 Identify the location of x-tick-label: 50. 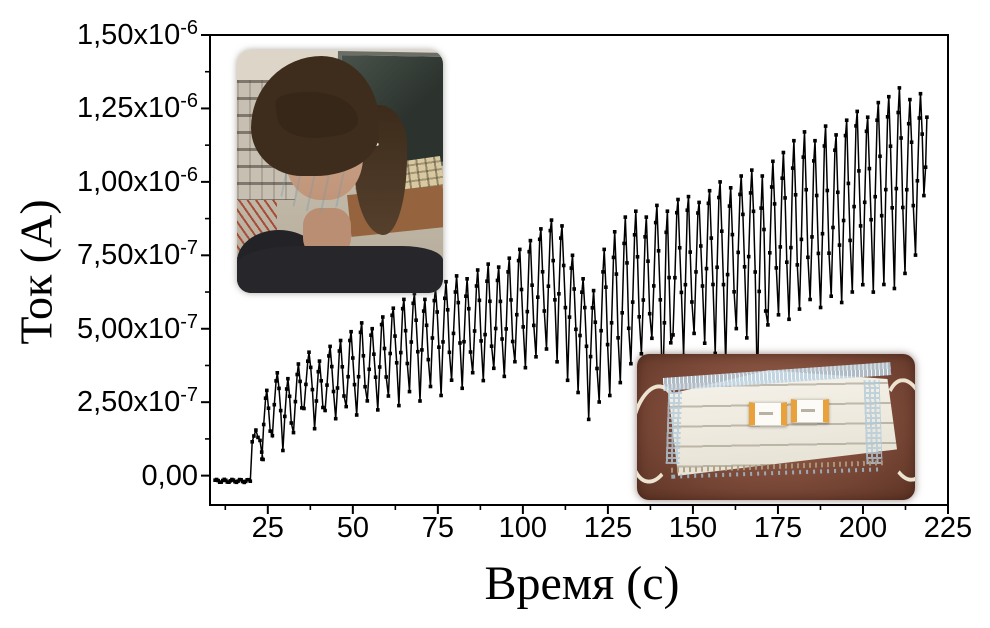
(352, 528).